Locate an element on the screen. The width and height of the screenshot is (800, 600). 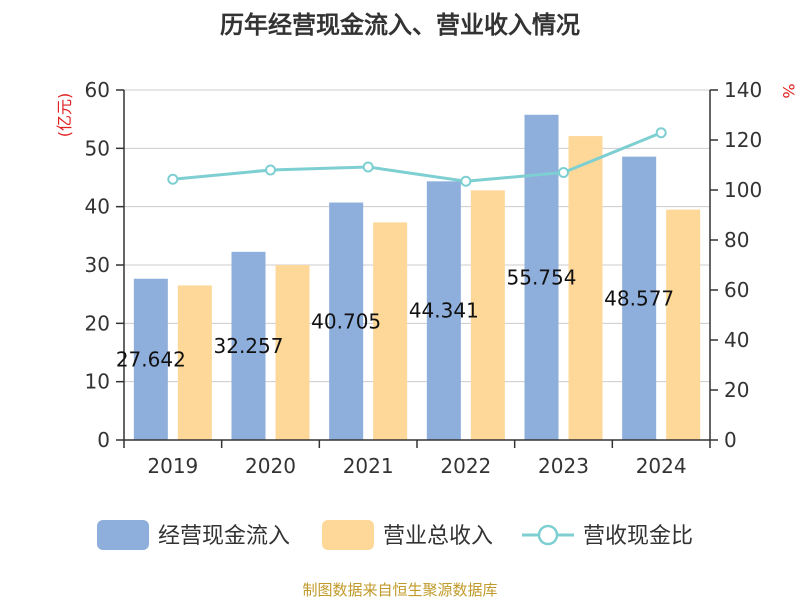
legend-swatch-revenue is located at coordinates (348, 535).